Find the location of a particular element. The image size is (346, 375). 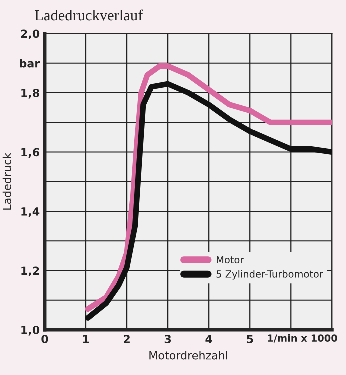

x-tick-label: 4 is located at coordinates (209, 339).